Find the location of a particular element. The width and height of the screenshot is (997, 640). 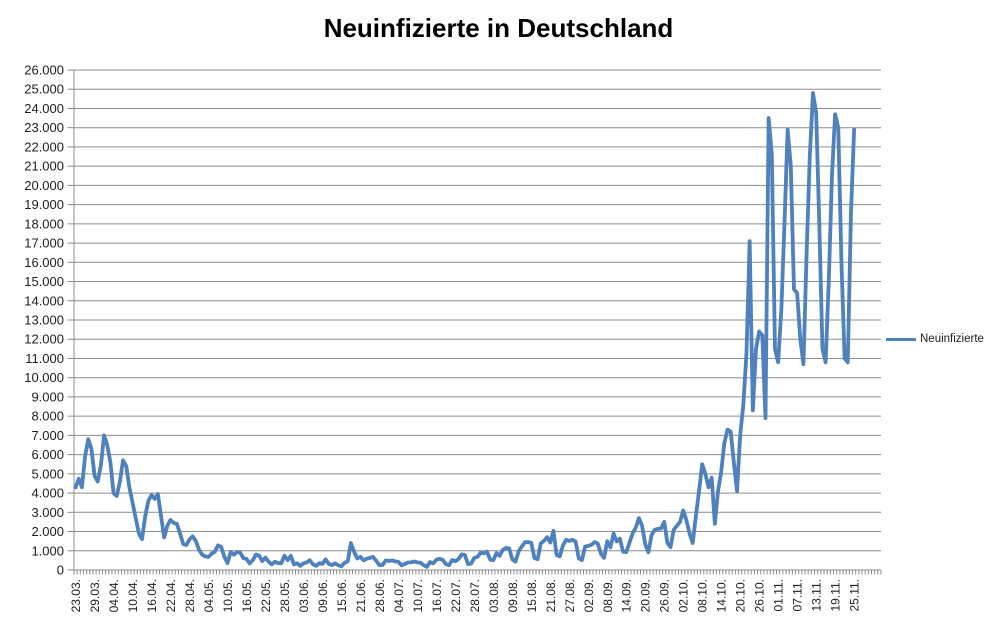

y-axis-label: 8.000 is located at coordinates (47, 416).